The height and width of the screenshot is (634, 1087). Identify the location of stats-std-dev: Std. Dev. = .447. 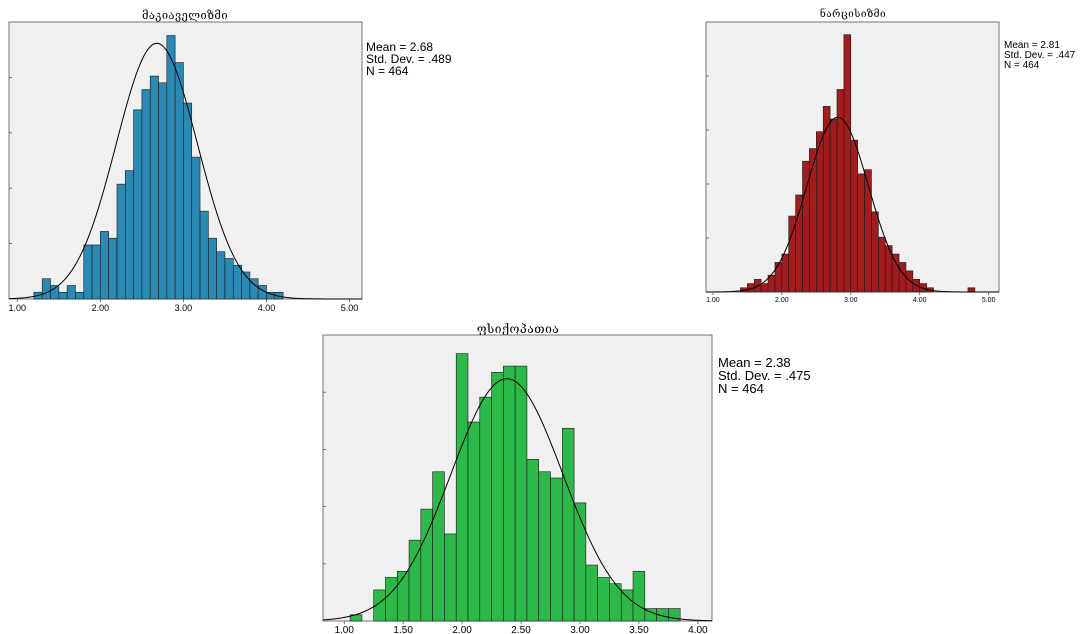
(1040, 55).